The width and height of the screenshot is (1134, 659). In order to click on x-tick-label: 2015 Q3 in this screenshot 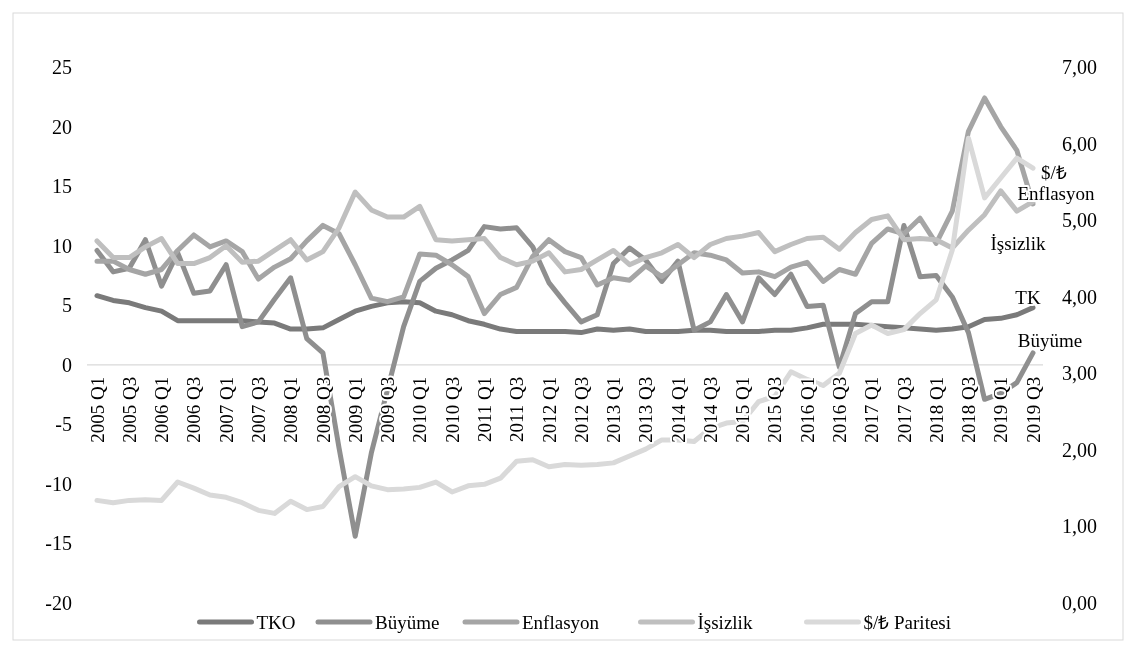, I will do `click(775, 409)`.